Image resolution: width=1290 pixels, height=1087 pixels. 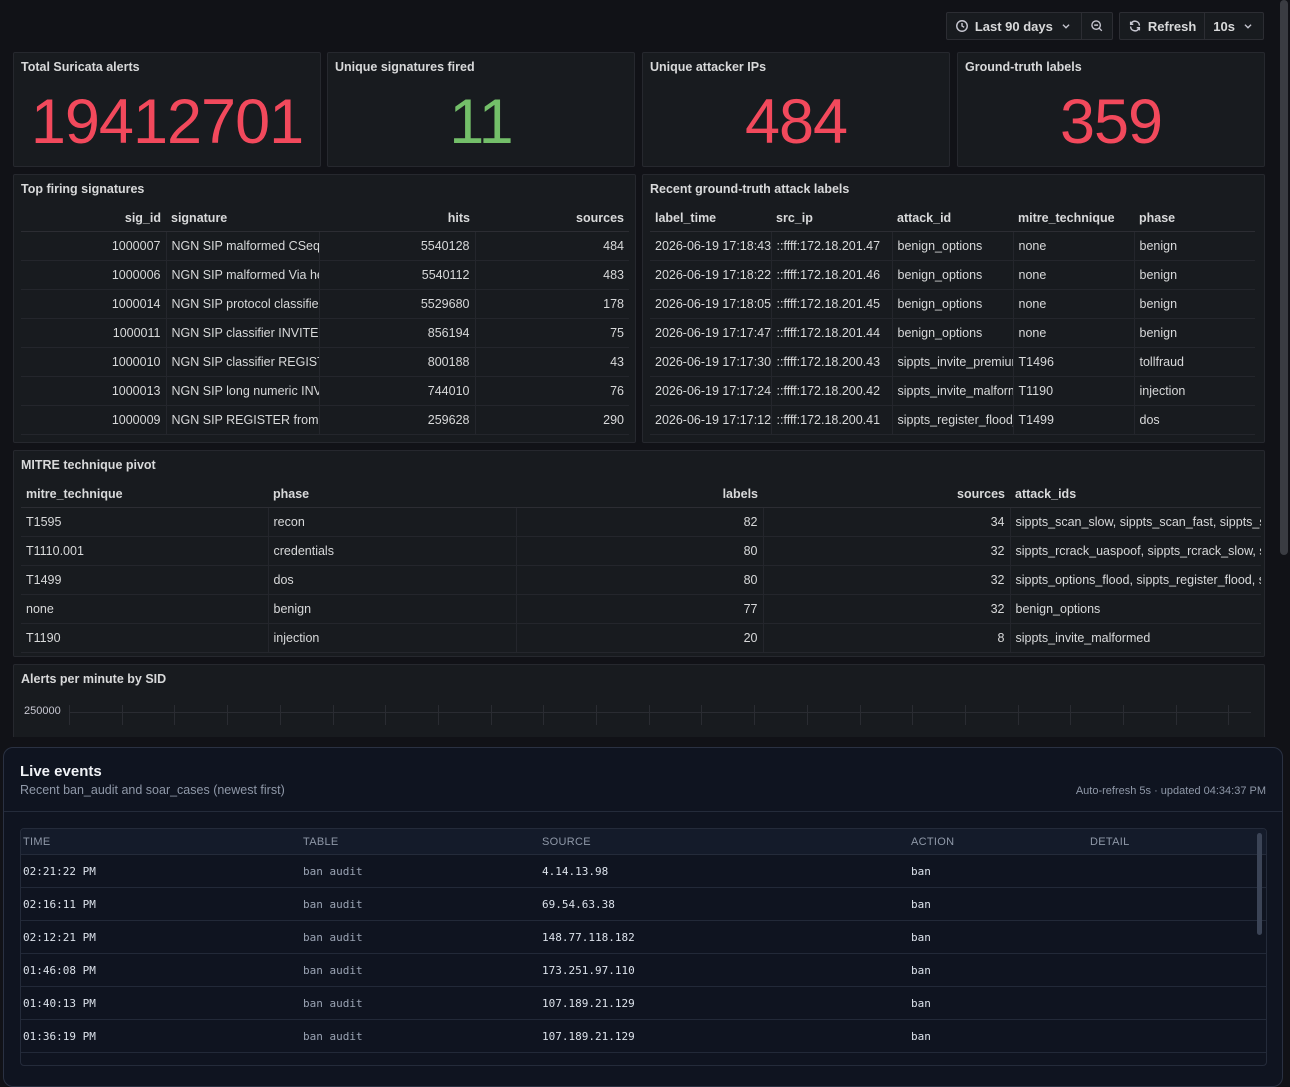 What do you see at coordinates (1170, 791) in the screenshot?
I see `auto-refresh-status: Auto-refresh 5s · updated 04:34:37 PM` at bounding box center [1170, 791].